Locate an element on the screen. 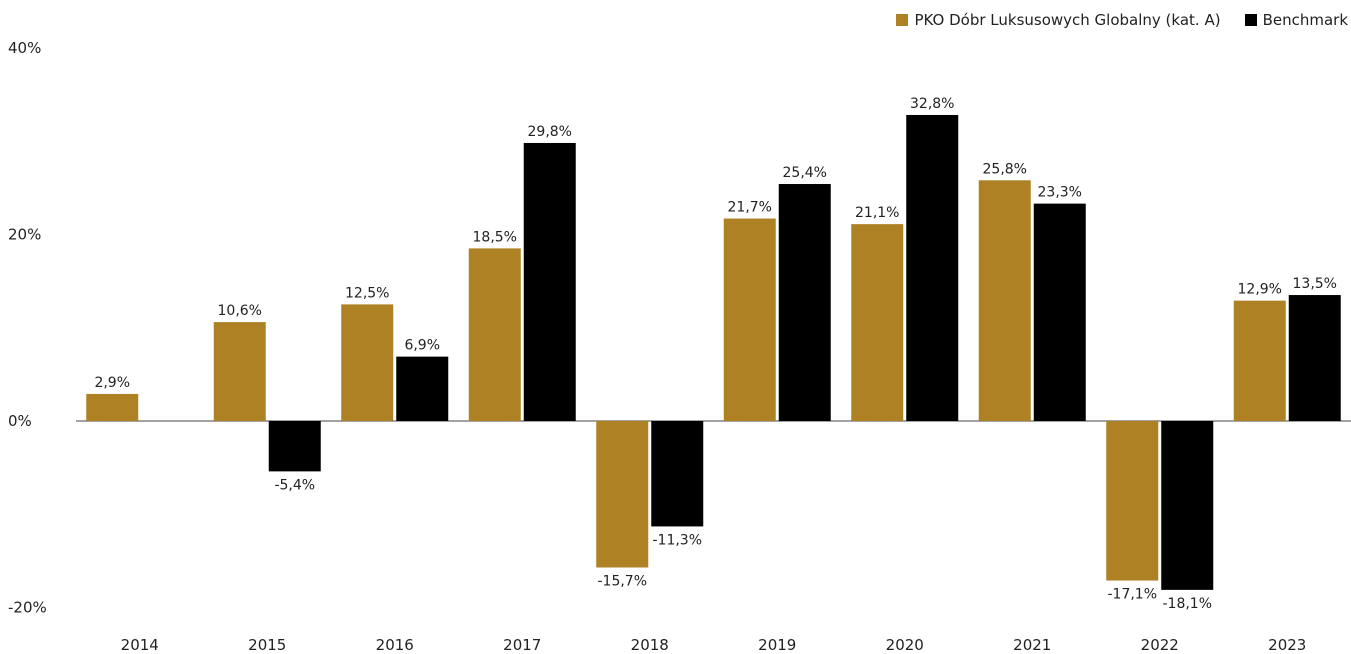 This screenshot has width=1351, height=654. legend-label-benchmark: Benchmark is located at coordinates (1305, 20).